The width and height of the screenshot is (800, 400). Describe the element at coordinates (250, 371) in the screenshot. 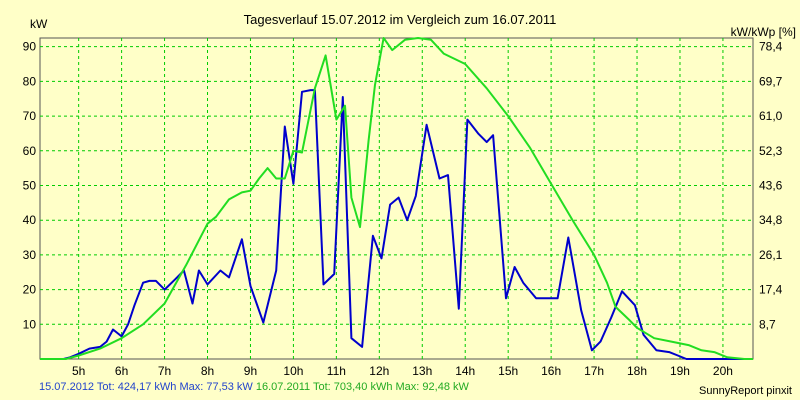

I see `x-tick-label: 9h` at that location.